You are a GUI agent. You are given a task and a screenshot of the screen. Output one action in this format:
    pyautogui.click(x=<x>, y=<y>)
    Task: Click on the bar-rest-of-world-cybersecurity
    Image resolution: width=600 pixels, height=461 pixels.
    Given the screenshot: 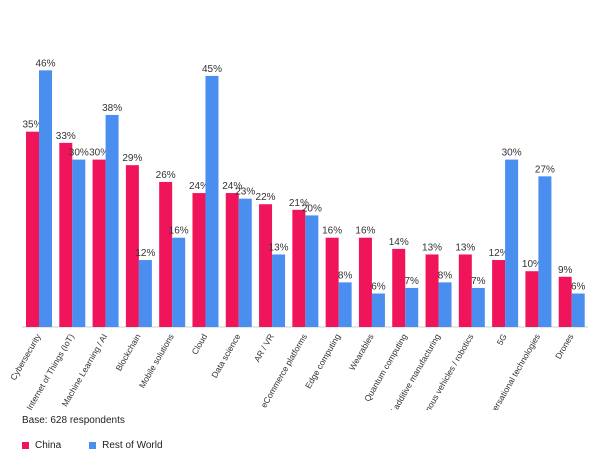 What is the action you would take?
    pyautogui.click(x=45, y=198)
    